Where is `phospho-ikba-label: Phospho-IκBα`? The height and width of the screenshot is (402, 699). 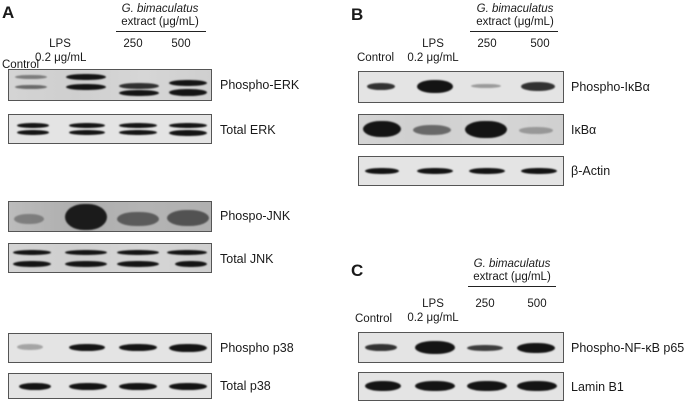
phospho-ikba-label: Phospho-IκBα is located at coordinates (610, 87).